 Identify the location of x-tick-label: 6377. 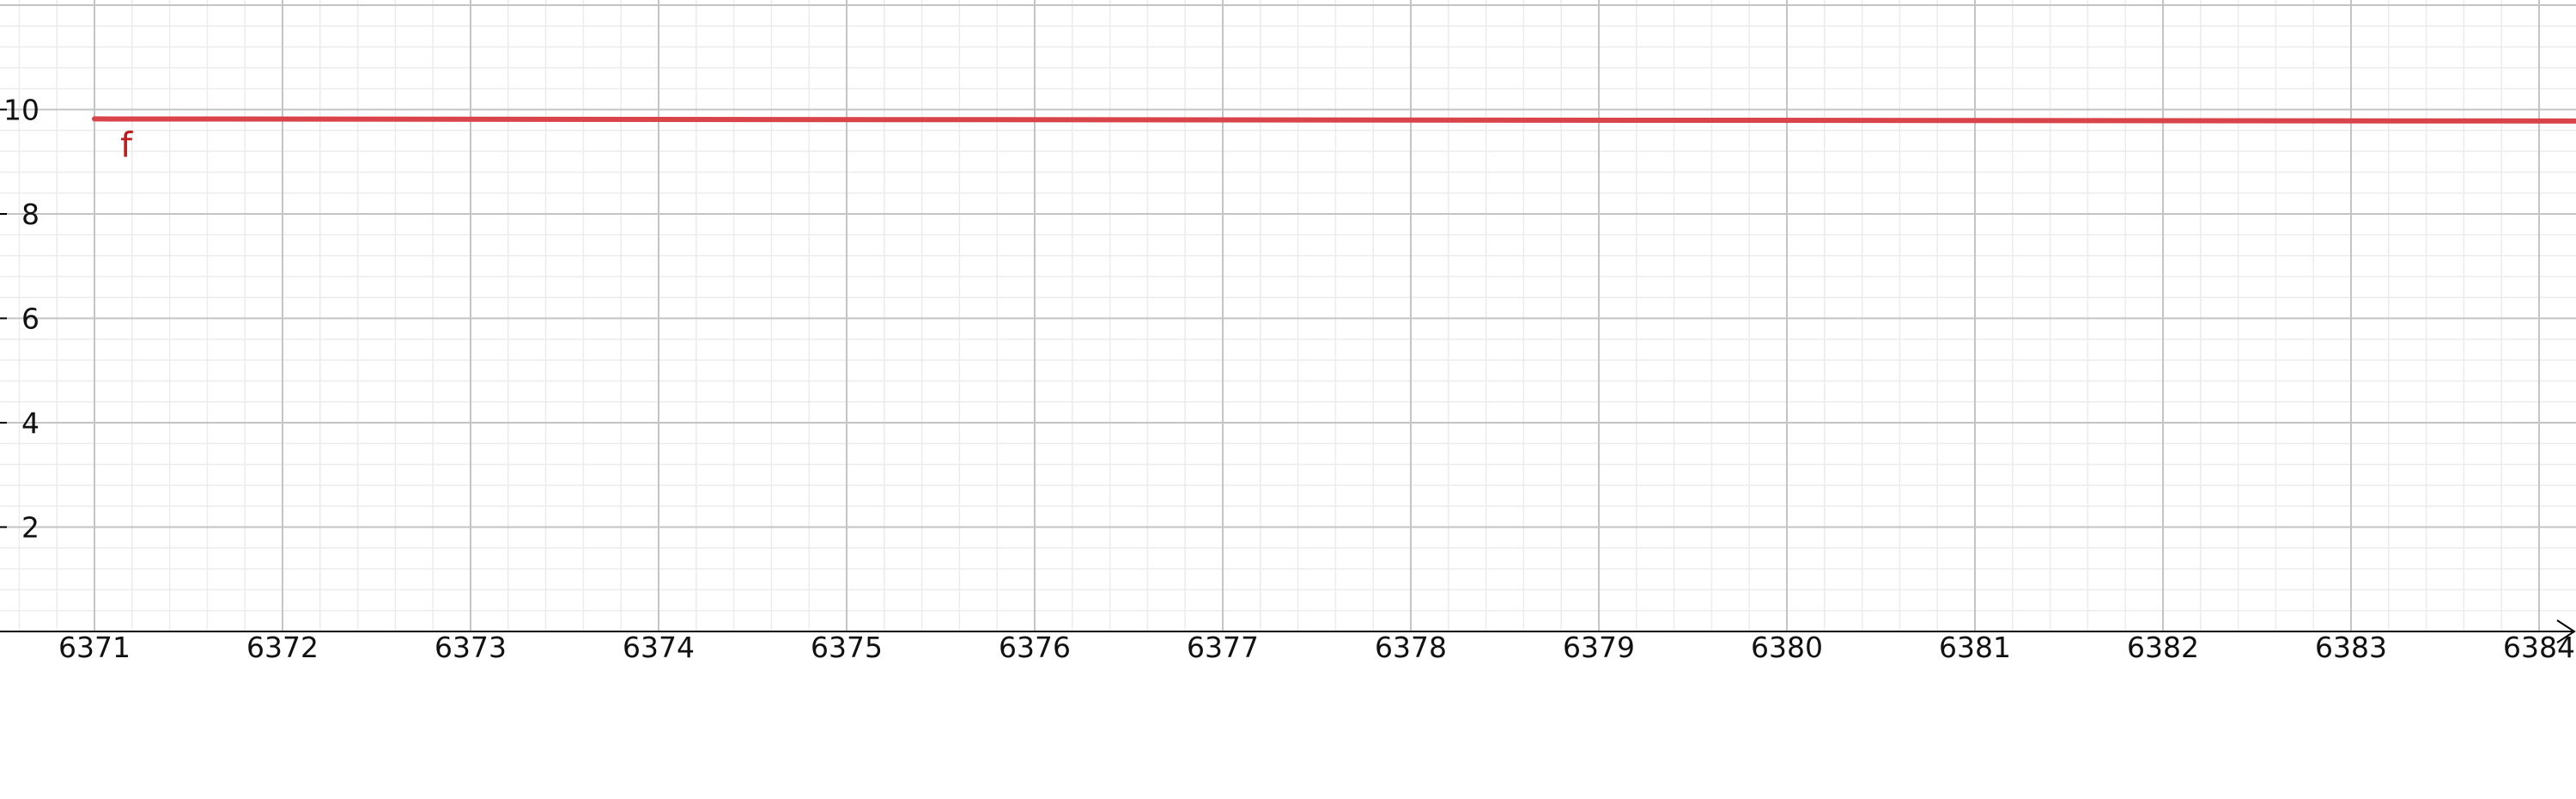
(1223, 647).